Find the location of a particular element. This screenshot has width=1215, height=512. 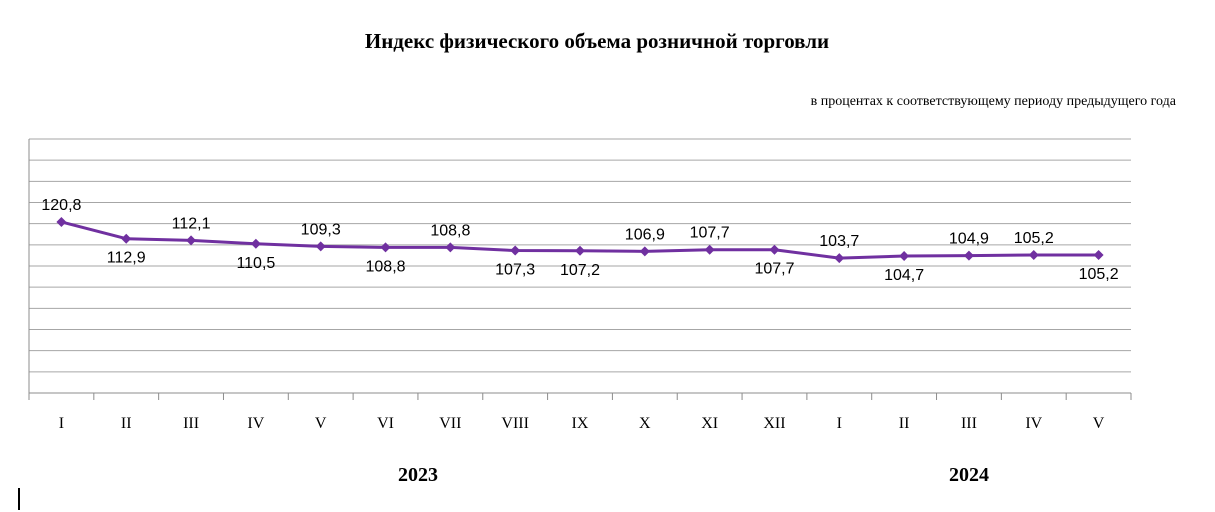

data-label: 107,2 is located at coordinates (580, 270).